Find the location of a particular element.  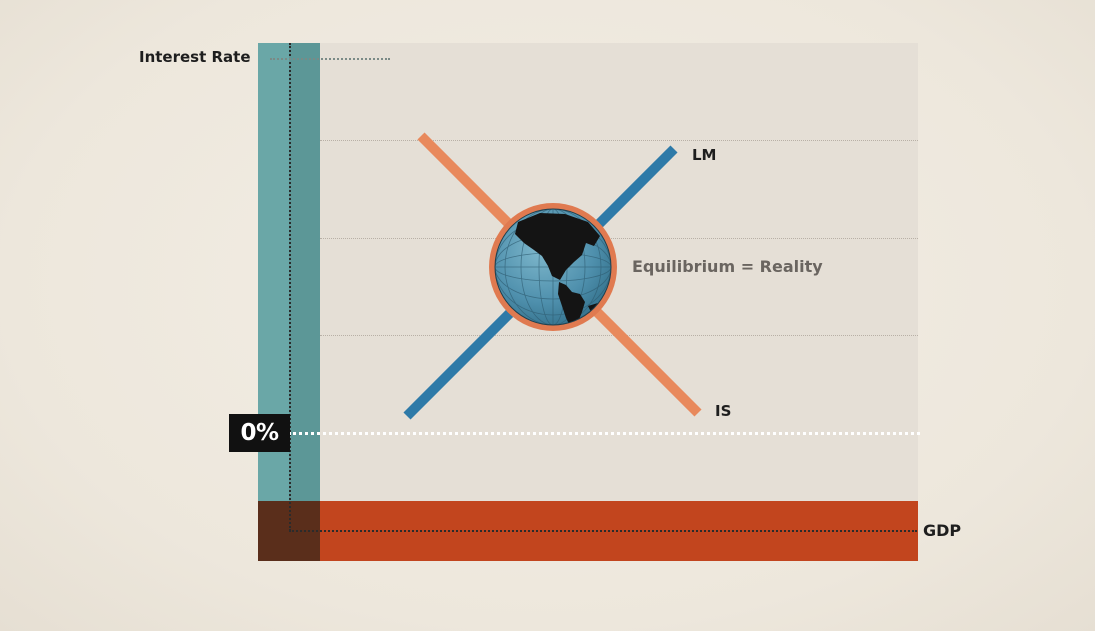

lm-curve-label: LM is located at coordinates (704, 155).